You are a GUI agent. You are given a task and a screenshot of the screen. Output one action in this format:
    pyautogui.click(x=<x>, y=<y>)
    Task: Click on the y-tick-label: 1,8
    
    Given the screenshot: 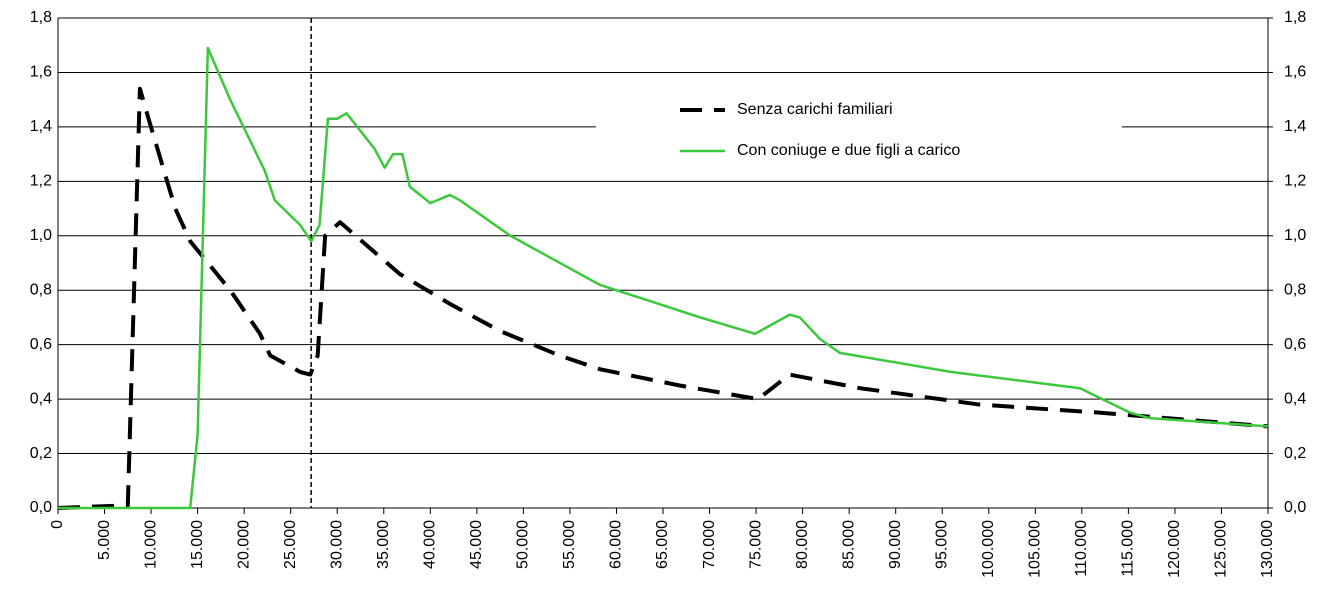 What is the action you would take?
    pyautogui.click(x=41, y=17)
    